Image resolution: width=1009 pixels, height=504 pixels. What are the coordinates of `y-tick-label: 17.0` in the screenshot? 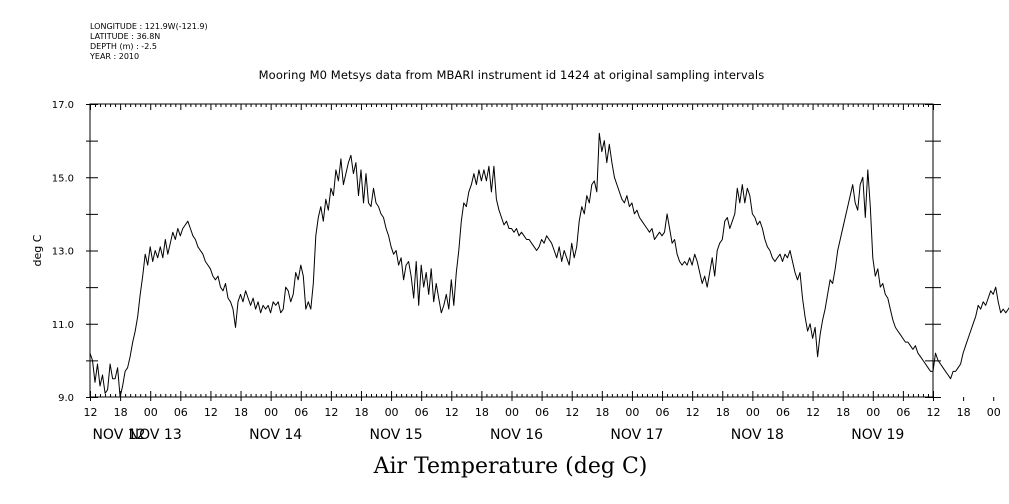 It's located at (63, 105).